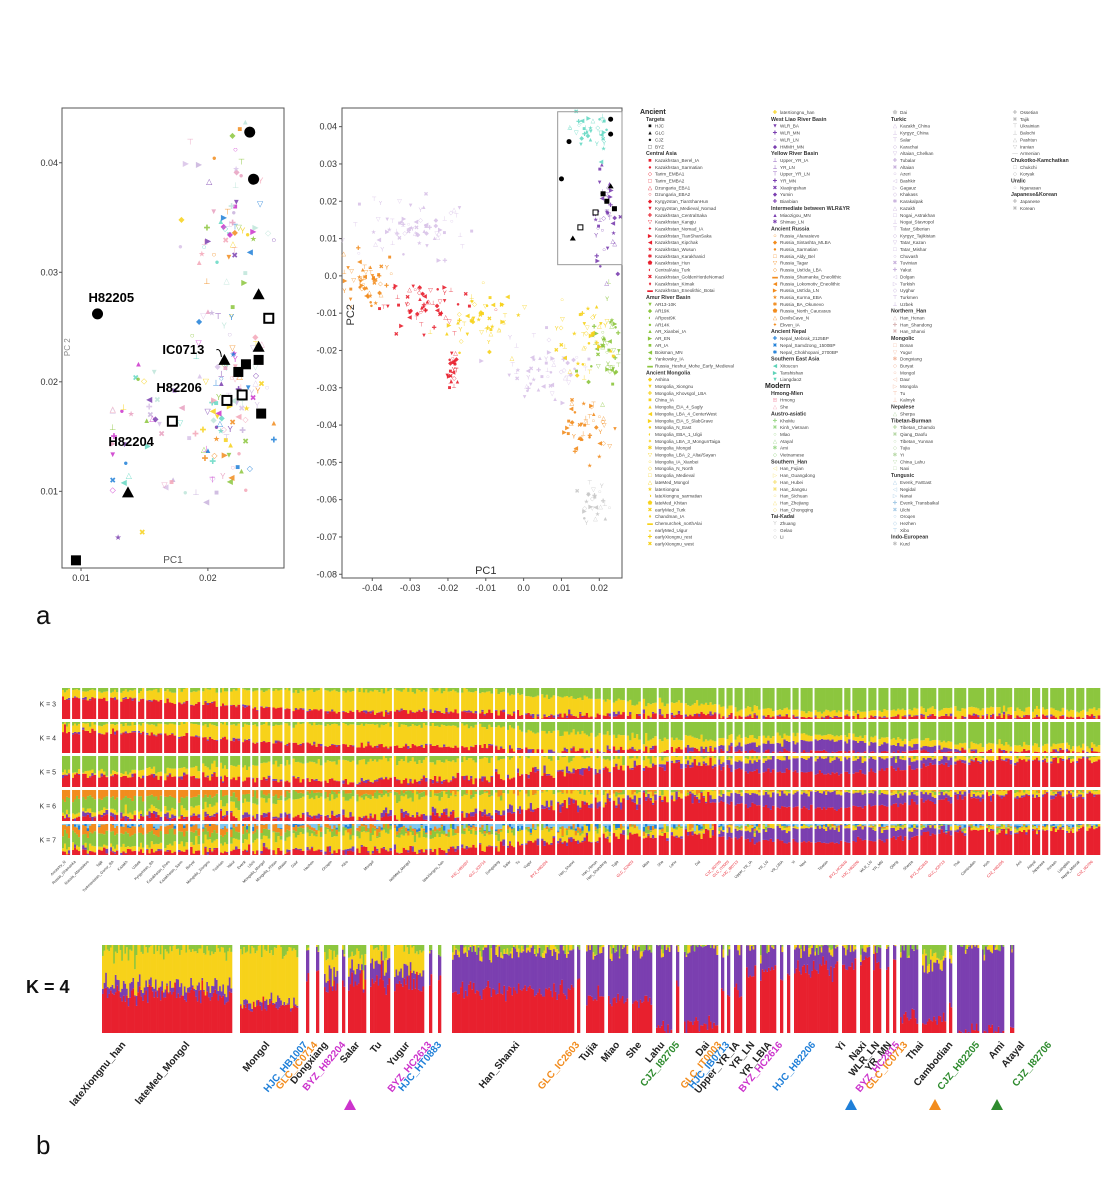 The width and height of the screenshot is (1111, 1200). I want to click on zoom-point-open-square, so click(172, 421).